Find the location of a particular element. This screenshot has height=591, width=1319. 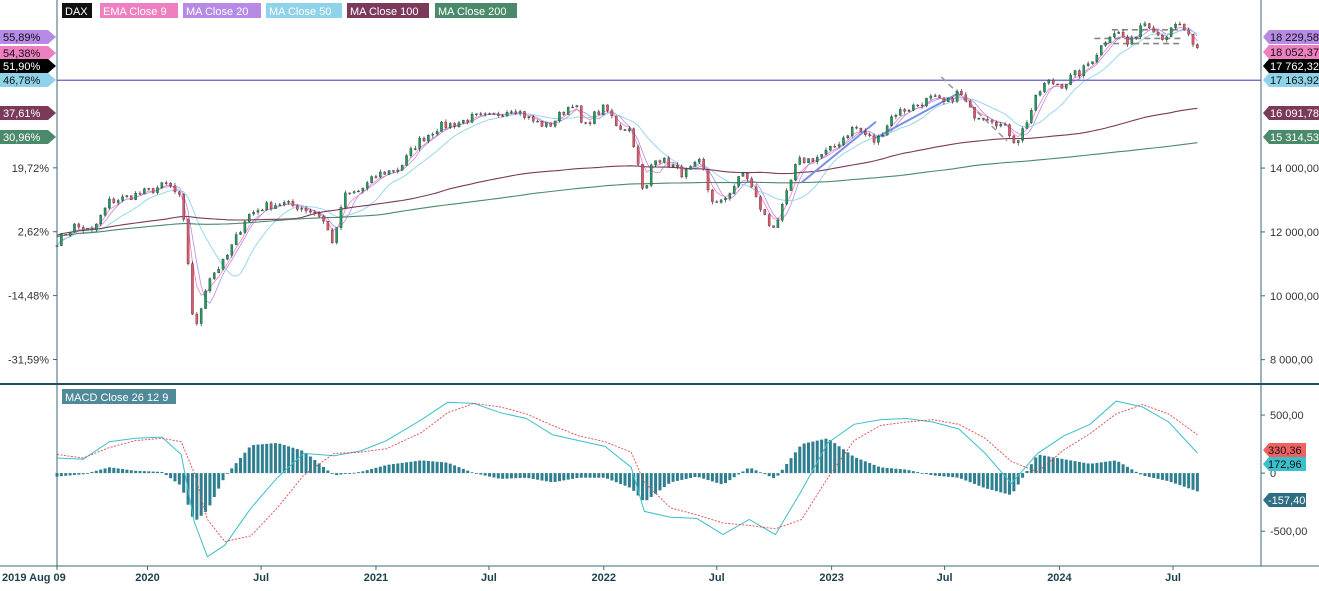

legend-entry: MA Close 50 is located at coordinates (304, 10).